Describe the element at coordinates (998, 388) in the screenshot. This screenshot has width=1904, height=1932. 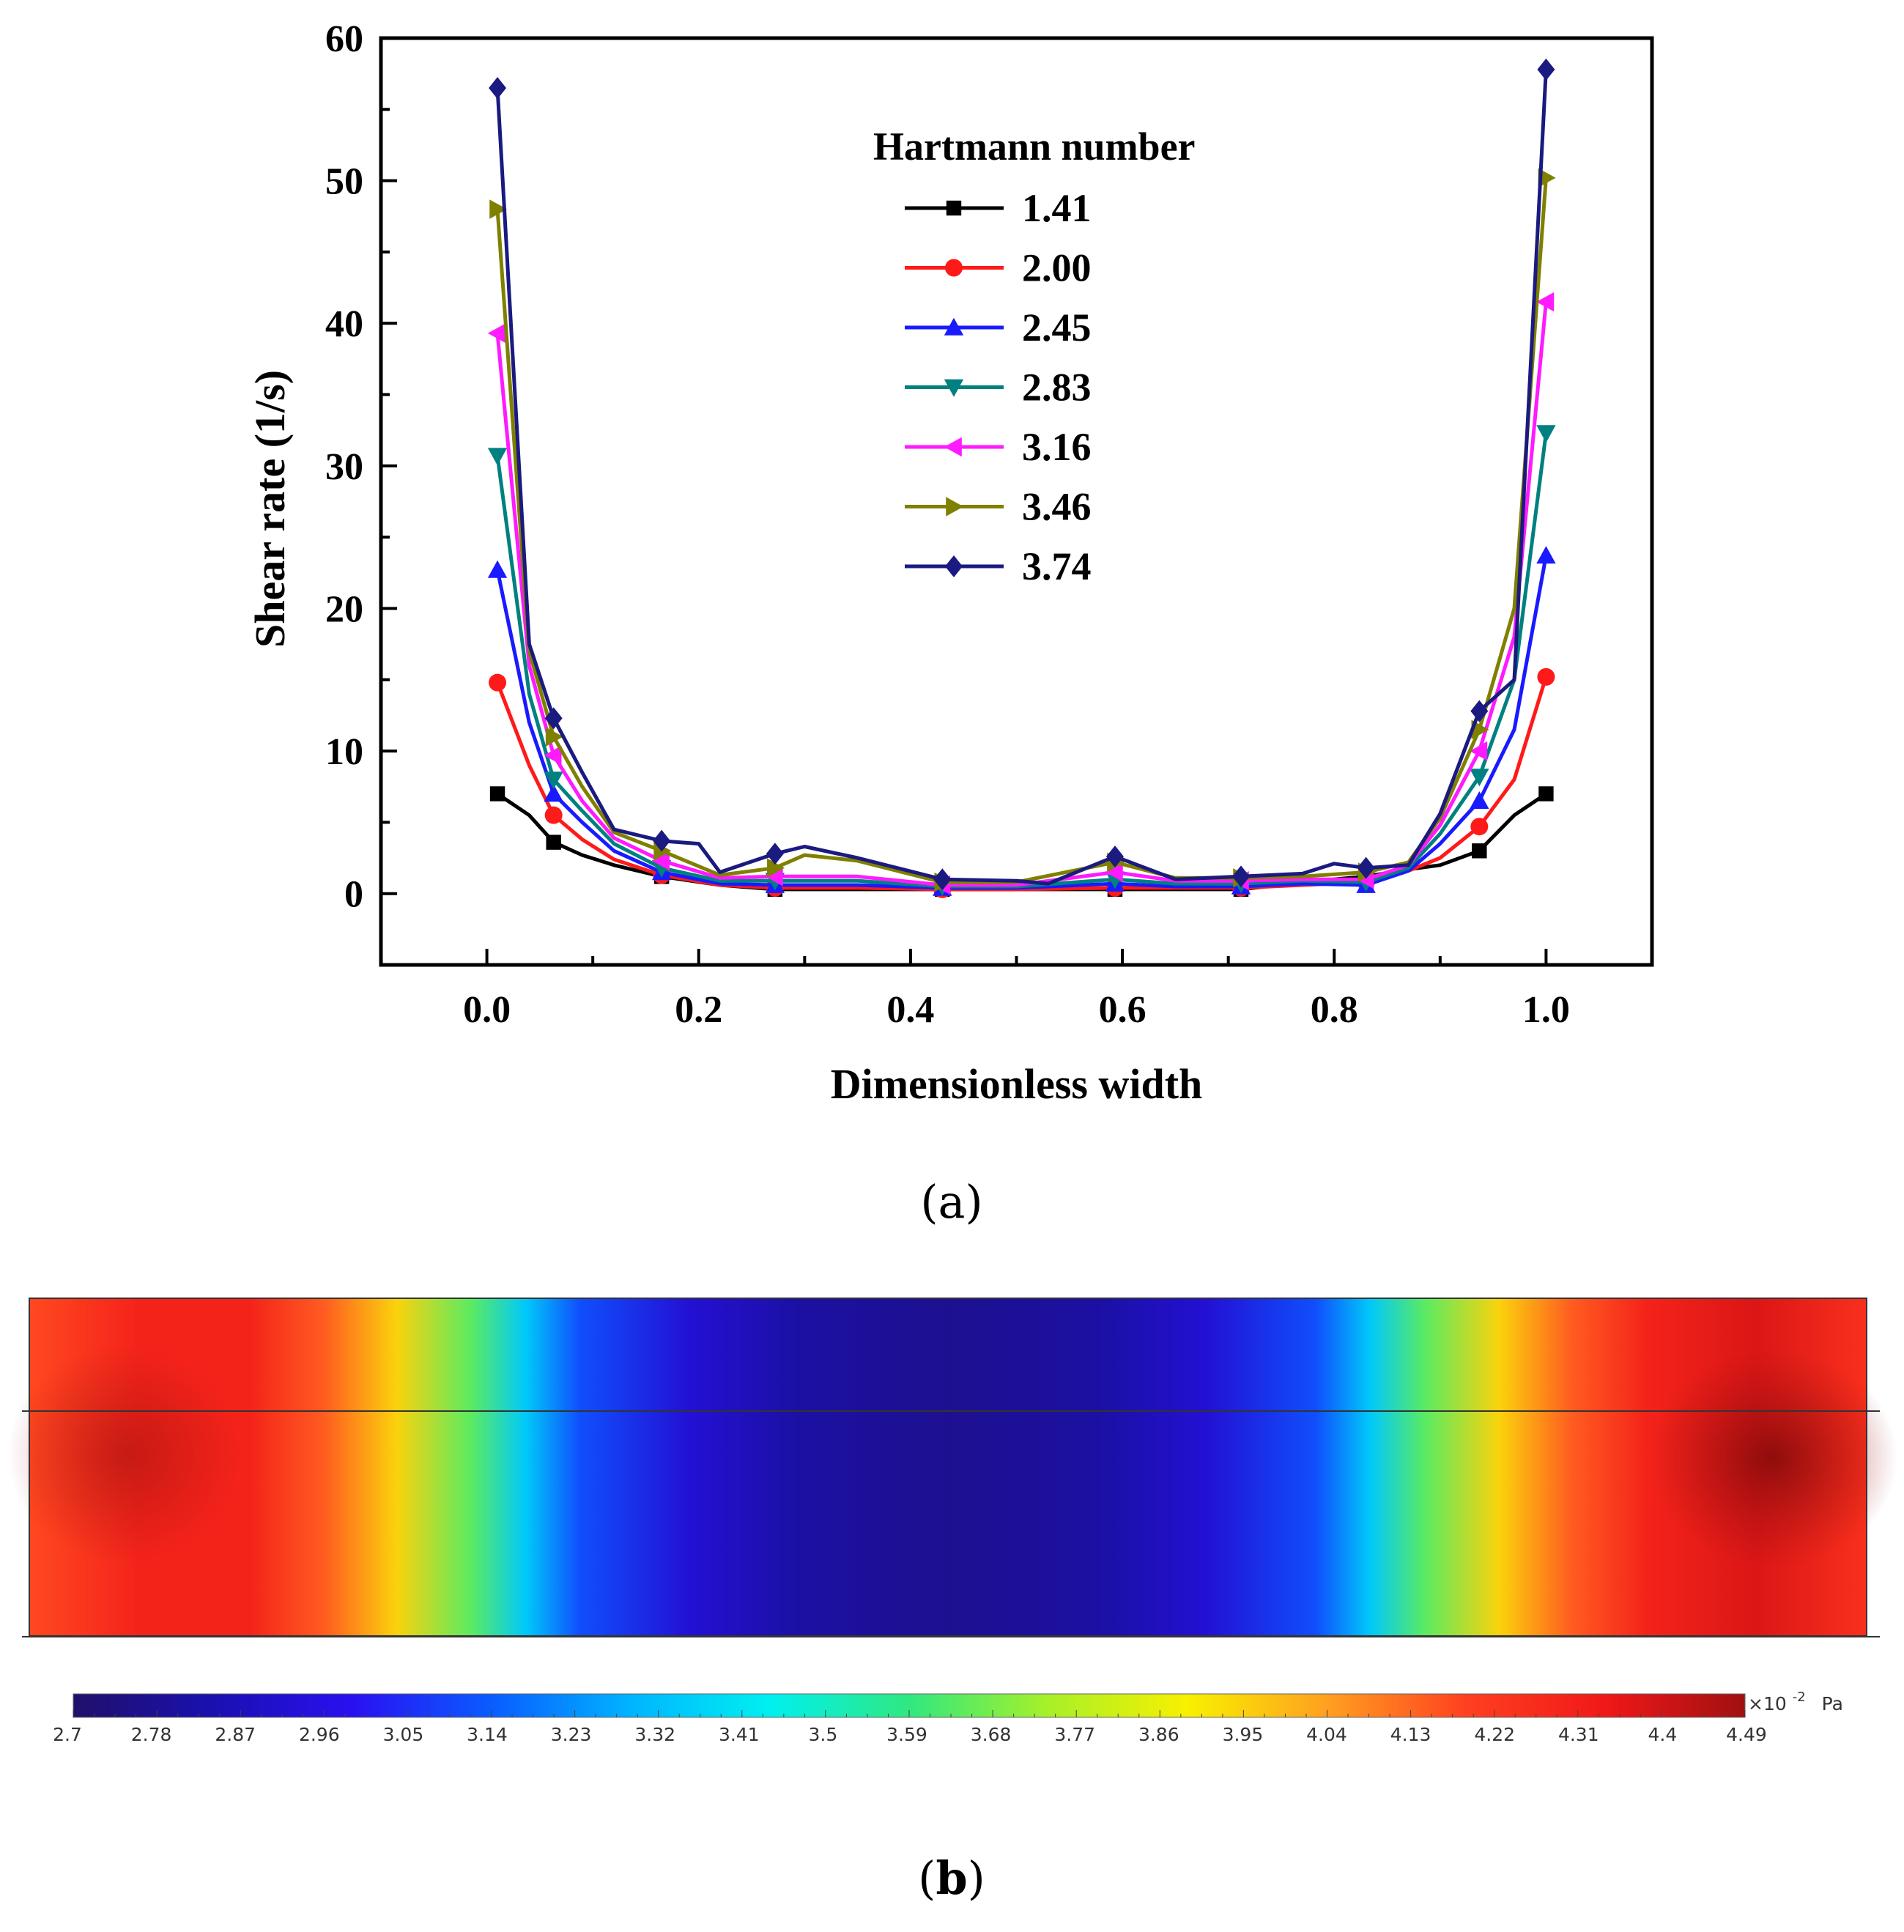
I see `legend-item: 2.83` at that location.